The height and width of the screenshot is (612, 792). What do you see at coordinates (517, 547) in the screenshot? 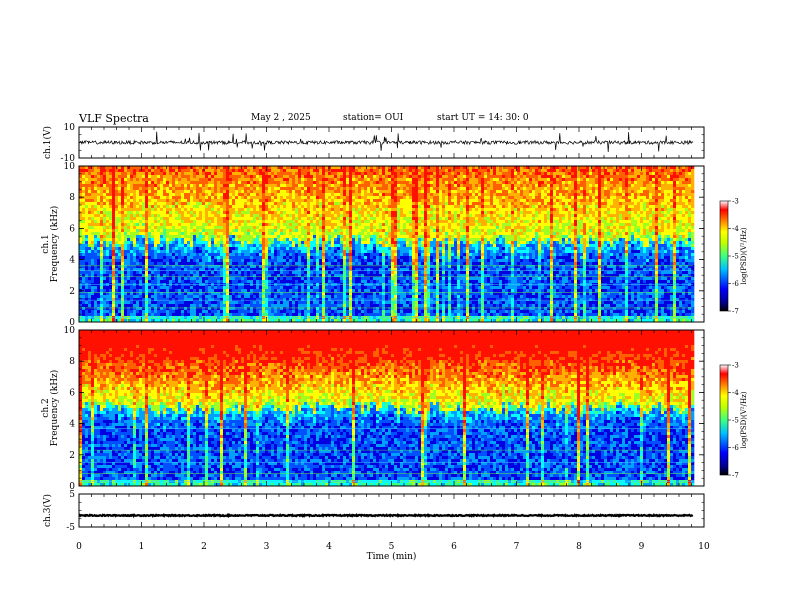
I see `x-tick-label: 7` at bounding box center [517, 547].